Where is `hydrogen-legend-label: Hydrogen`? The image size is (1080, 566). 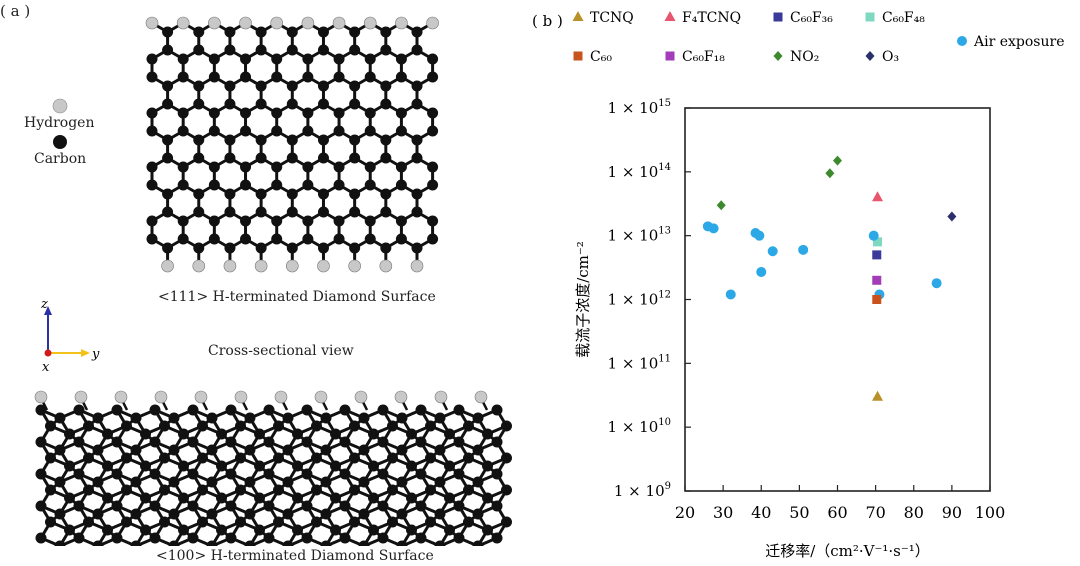
hydrogen-legend-label: Hydrogen is located at coordinates (59, 123).